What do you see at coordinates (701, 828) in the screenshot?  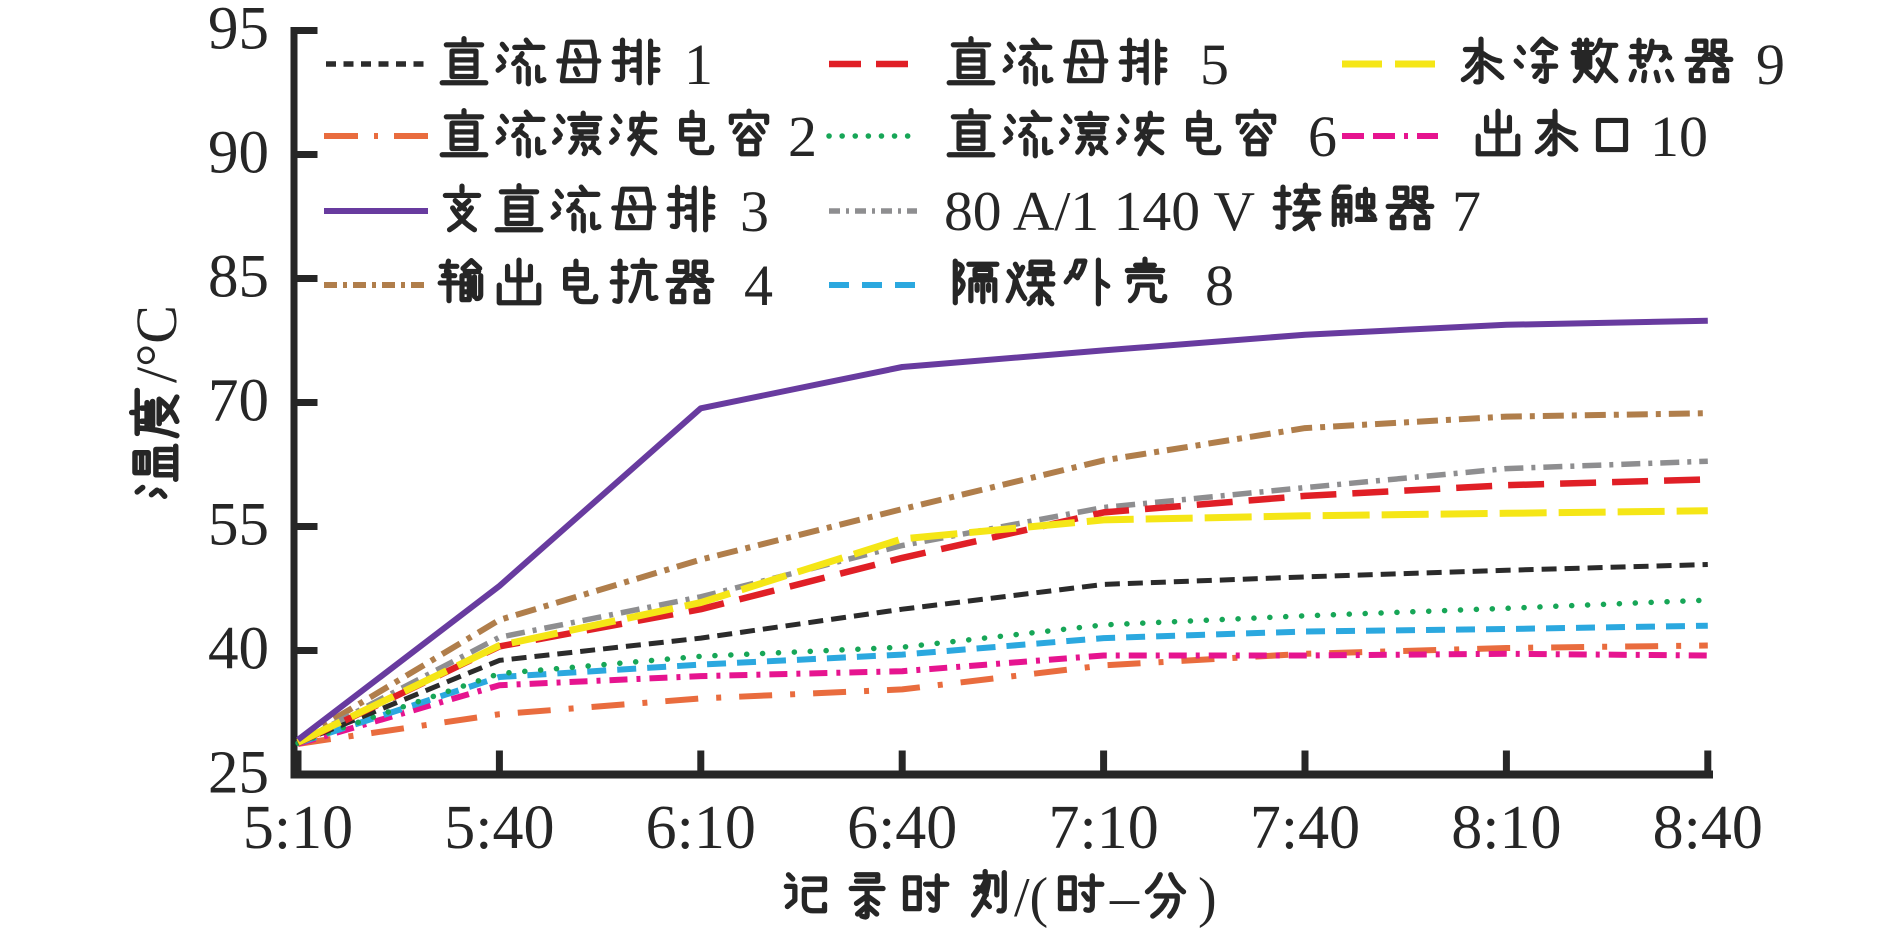 I see `svg-text: 6:10` at bounding box center [701, 828].